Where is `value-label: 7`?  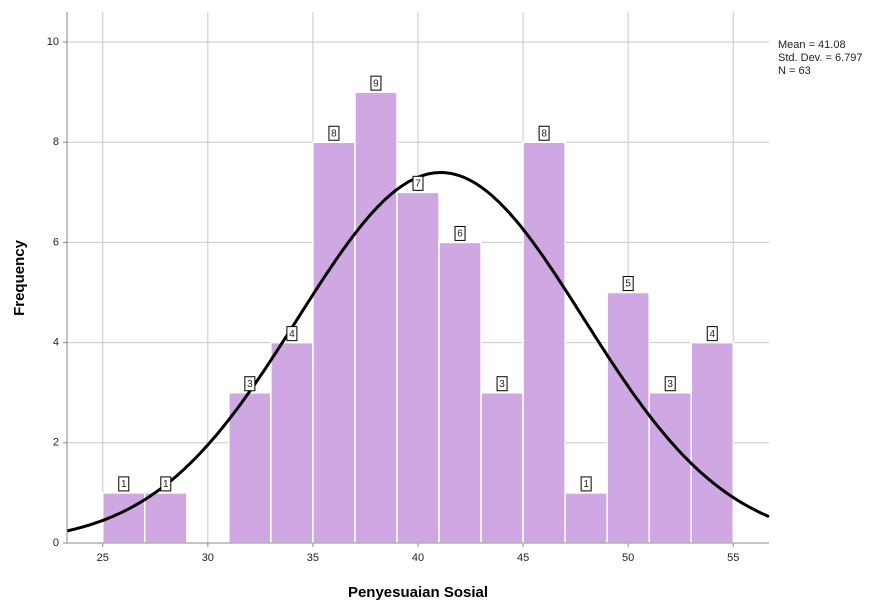
value-label: 7 is located at coordinates (418, 183).